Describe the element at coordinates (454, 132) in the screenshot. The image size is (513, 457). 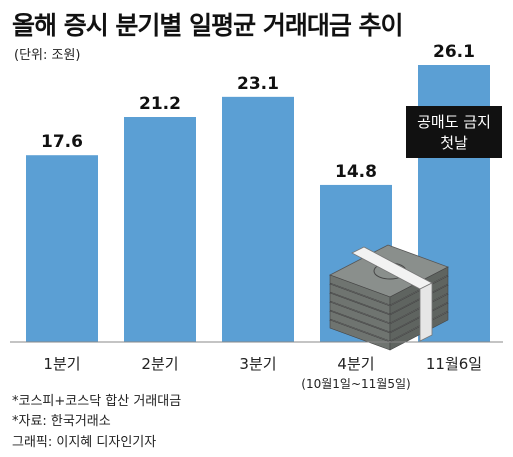
I see `annotation-box` at that location.